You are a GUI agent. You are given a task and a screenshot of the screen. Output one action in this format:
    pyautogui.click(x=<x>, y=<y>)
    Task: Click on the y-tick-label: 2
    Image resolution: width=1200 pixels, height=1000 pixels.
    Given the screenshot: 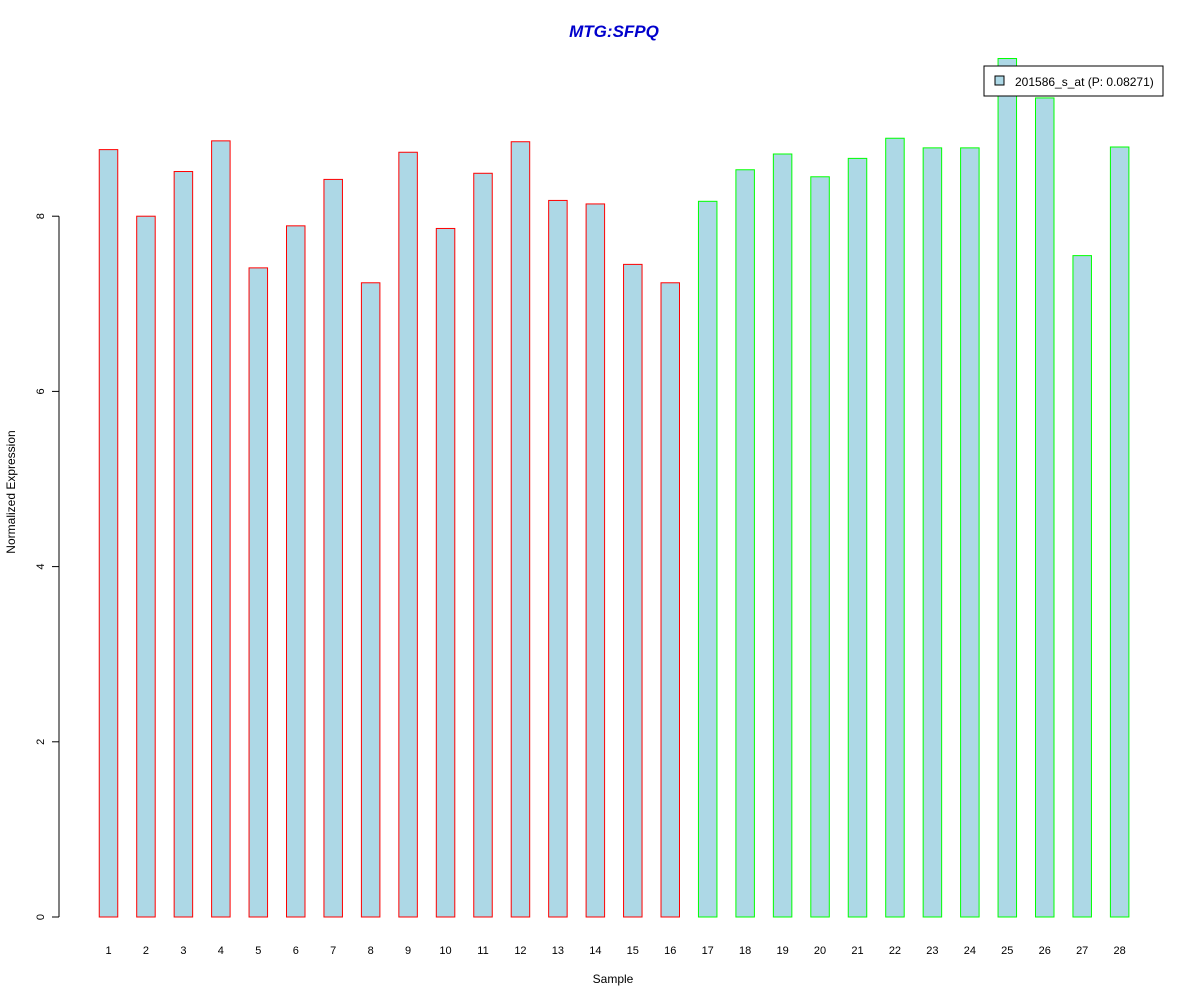 What is the action you would take?
    pyautogui.click(x=41, y=742)
    